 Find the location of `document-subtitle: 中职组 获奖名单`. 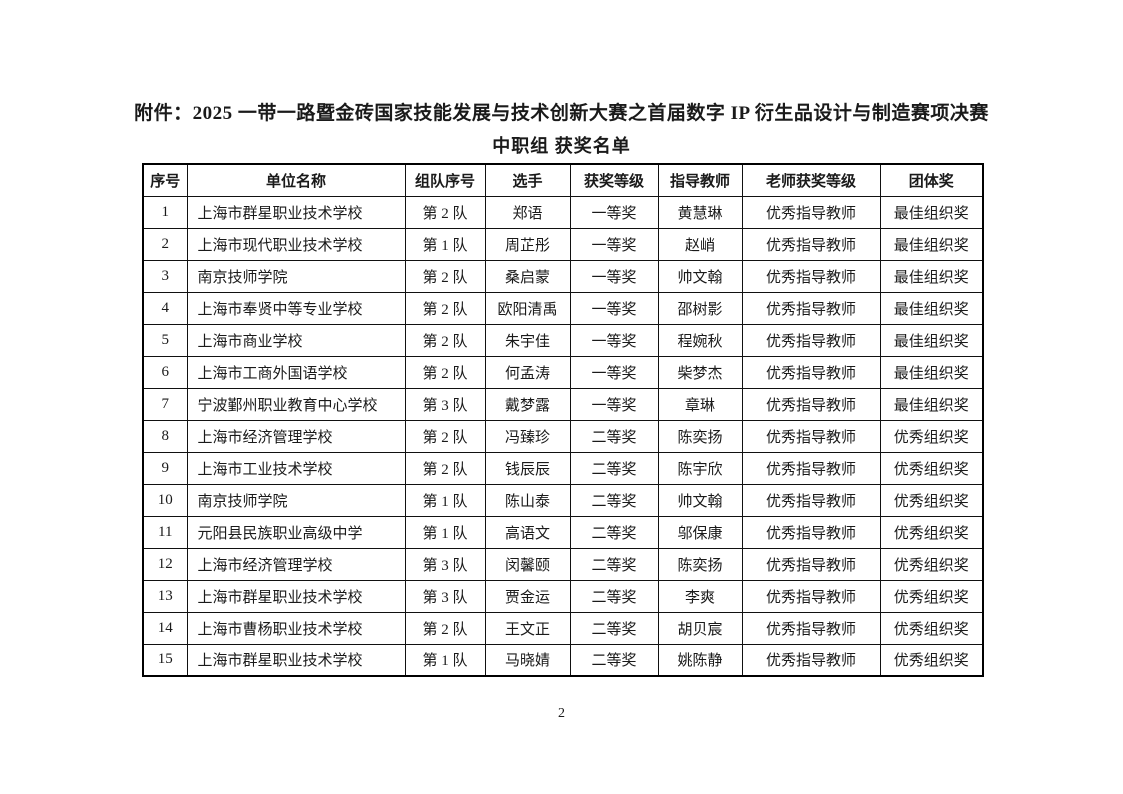

document-subtitle: 中职组 获奖名单 is located at coordinates (561, 146).